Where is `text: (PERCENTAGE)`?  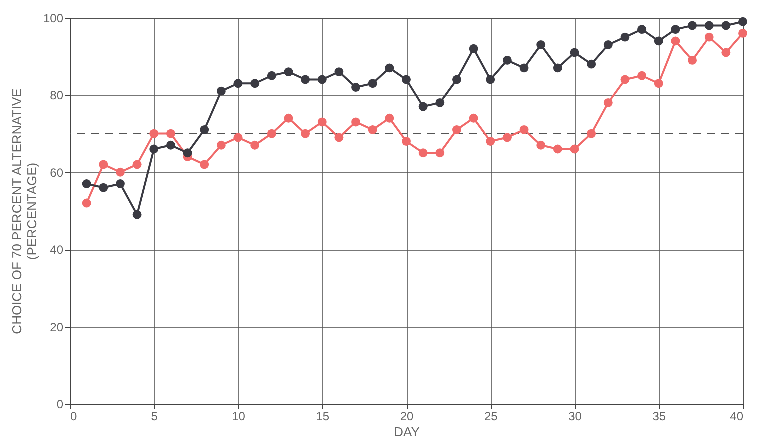 text: (PERCENTAGE) is located at coordinates (32, 211).